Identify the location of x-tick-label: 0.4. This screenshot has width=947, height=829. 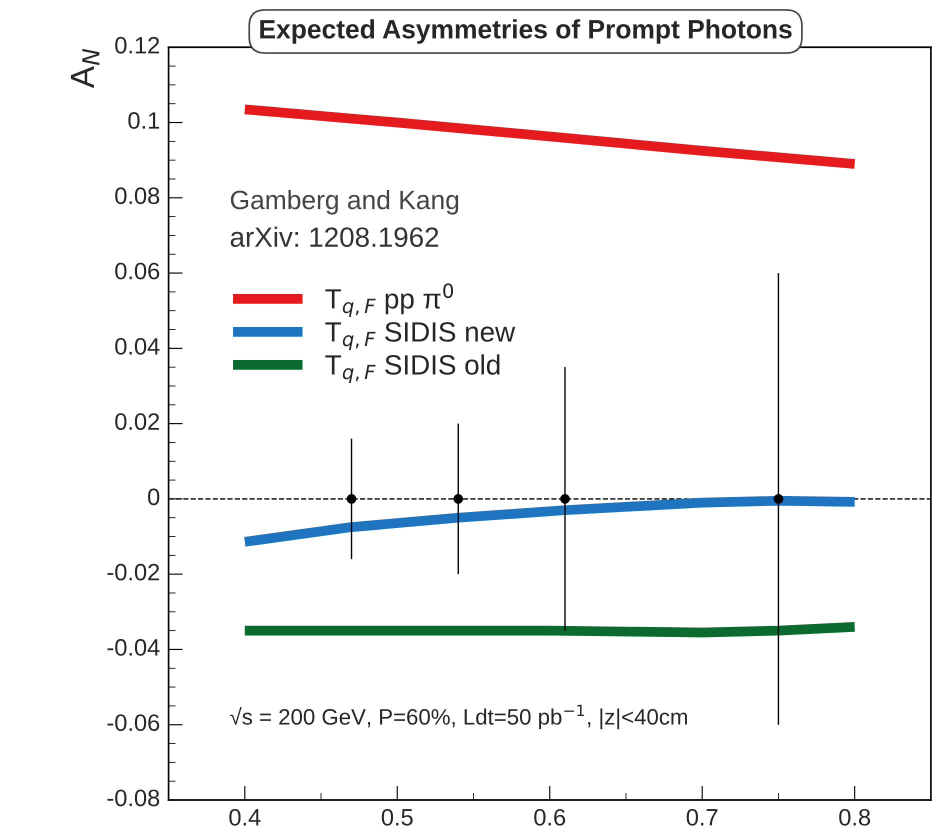
(245, 817).